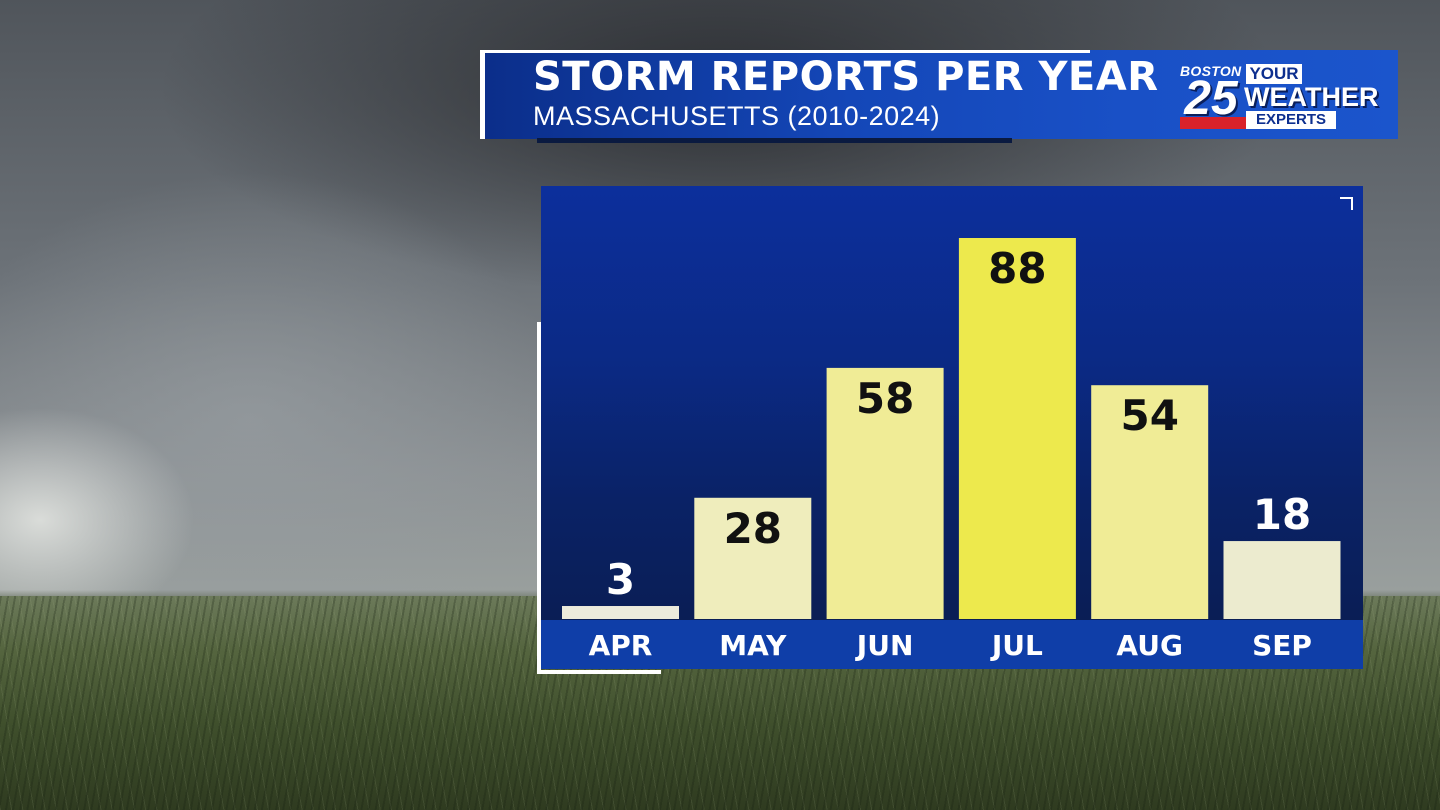  What do you see at coordinates (1017, 428) in the screenshot?
I see `bar-jul` at bounding box center [1017, 428].